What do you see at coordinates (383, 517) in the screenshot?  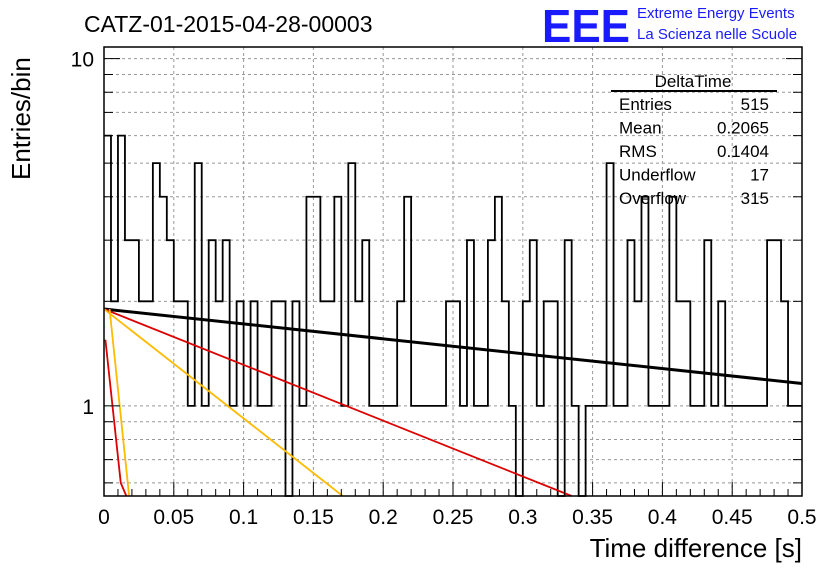 I see `x-tick-label: 0.2` at bounding box center [383, 517].